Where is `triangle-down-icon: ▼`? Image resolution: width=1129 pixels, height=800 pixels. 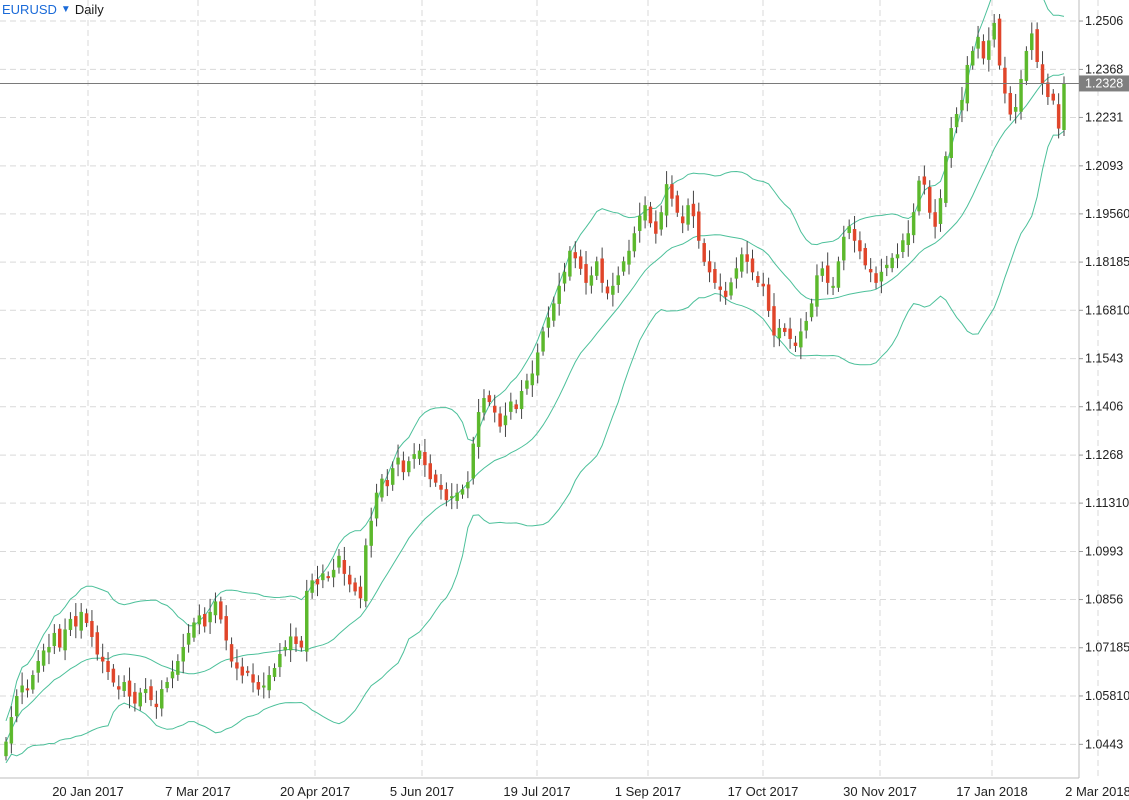
triangle-down-icon: ▼ is located at coordinates (65, 9).